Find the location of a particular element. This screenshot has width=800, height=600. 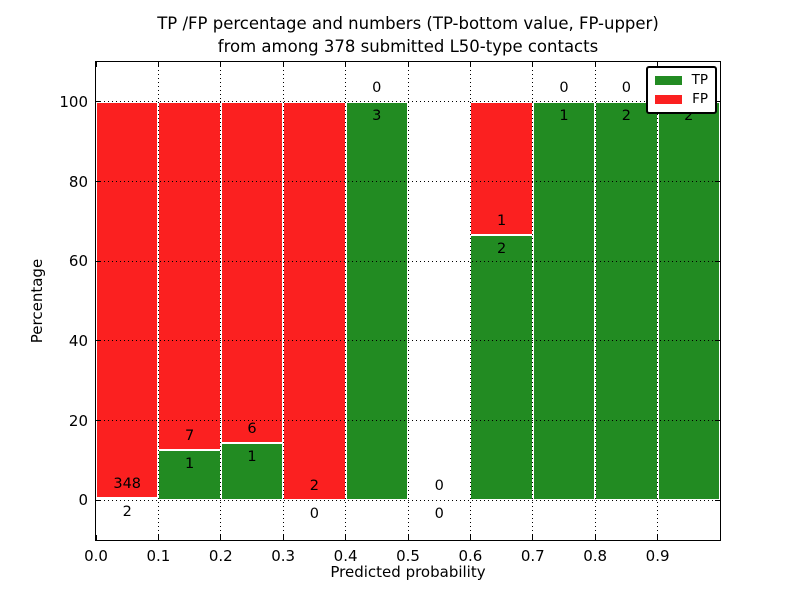

fp-count-label-4: 0 is located at coordinates (377, 87).